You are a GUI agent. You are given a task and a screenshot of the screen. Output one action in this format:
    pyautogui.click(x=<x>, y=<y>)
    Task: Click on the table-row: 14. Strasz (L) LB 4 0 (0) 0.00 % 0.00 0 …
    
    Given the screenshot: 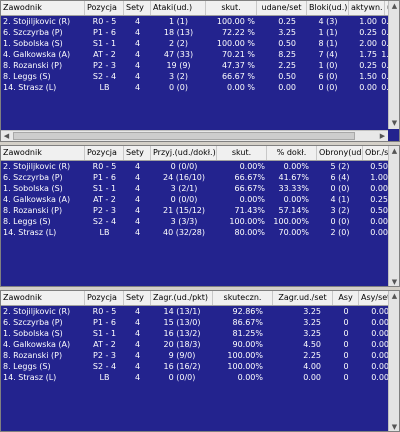 What is the action you would take?
    pyautogui.click(x=200, y=87)
    